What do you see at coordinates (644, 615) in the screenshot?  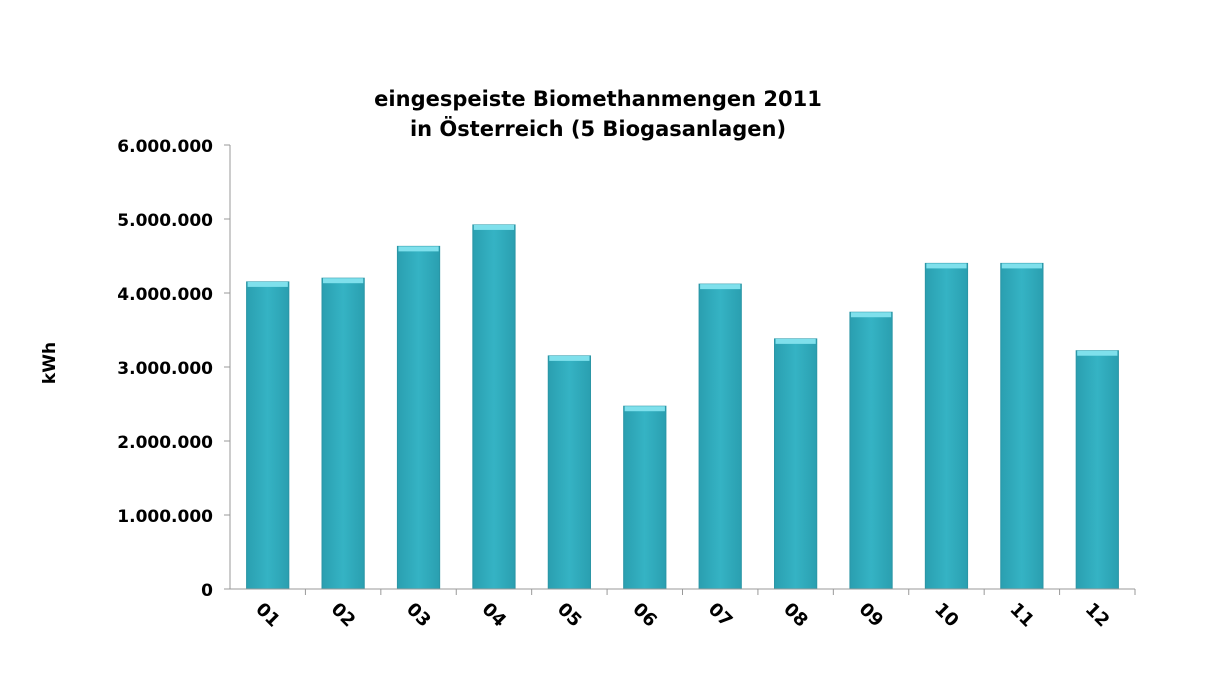 I see `x-tick-label: 06` at bounding box center [644, 615].